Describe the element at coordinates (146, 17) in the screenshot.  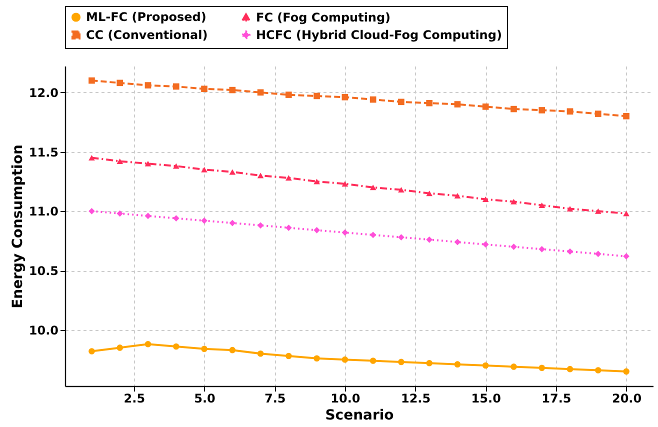
I see `legend-label: ML-FC (Proposed)` at that location.